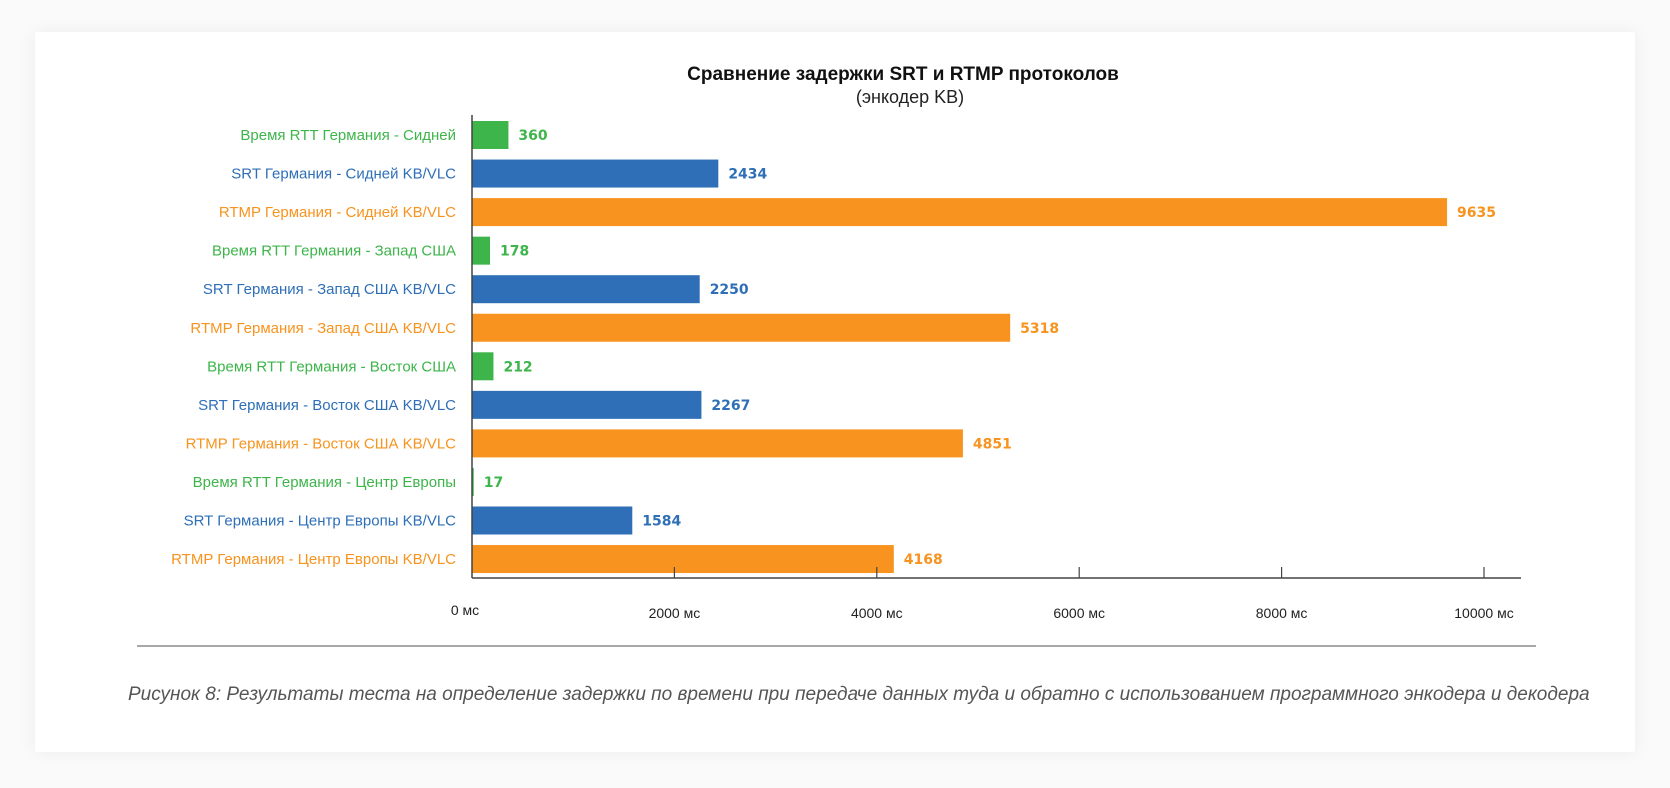  Describe the element at coordinates (334, 251) in the screenshot. I see `category-label: Время RTT Германия - Запад США` at that location.